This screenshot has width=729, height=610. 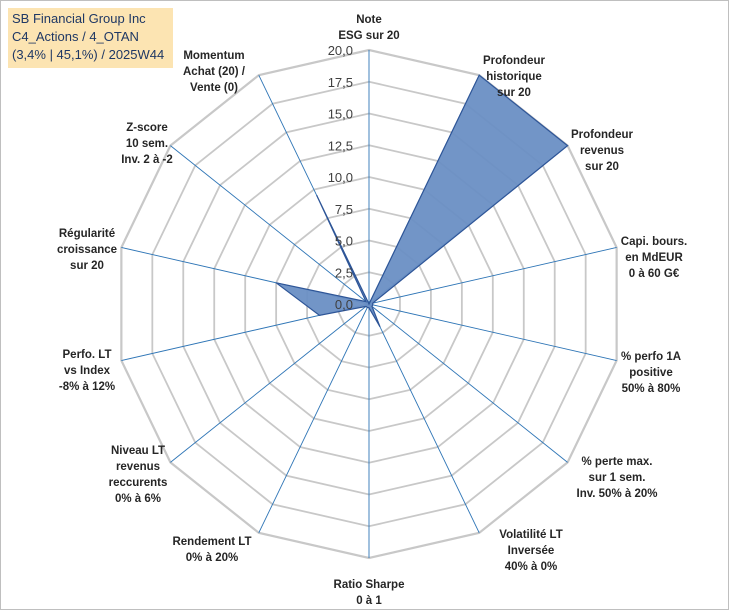 I want to click on axis-label-line: Capi. bours., so click(x=654, y=242).